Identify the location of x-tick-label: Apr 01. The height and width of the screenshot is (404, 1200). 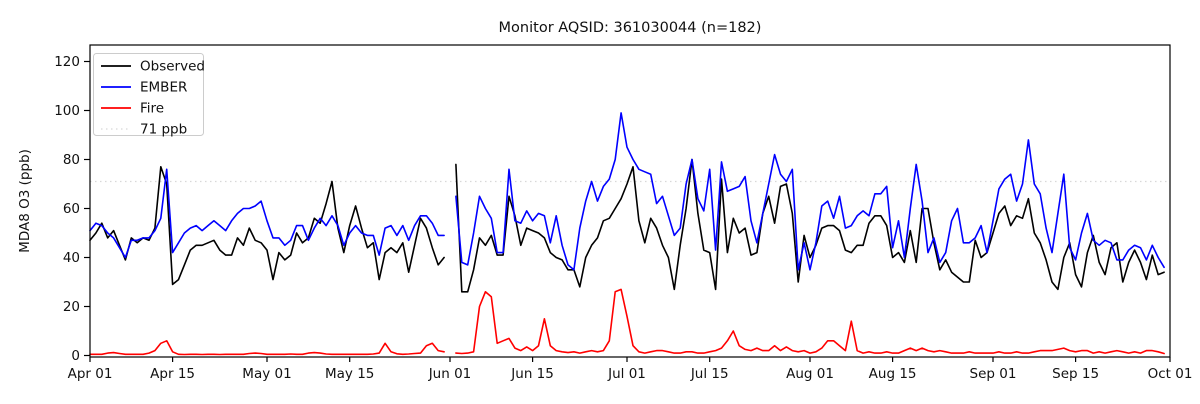
(90, 374).